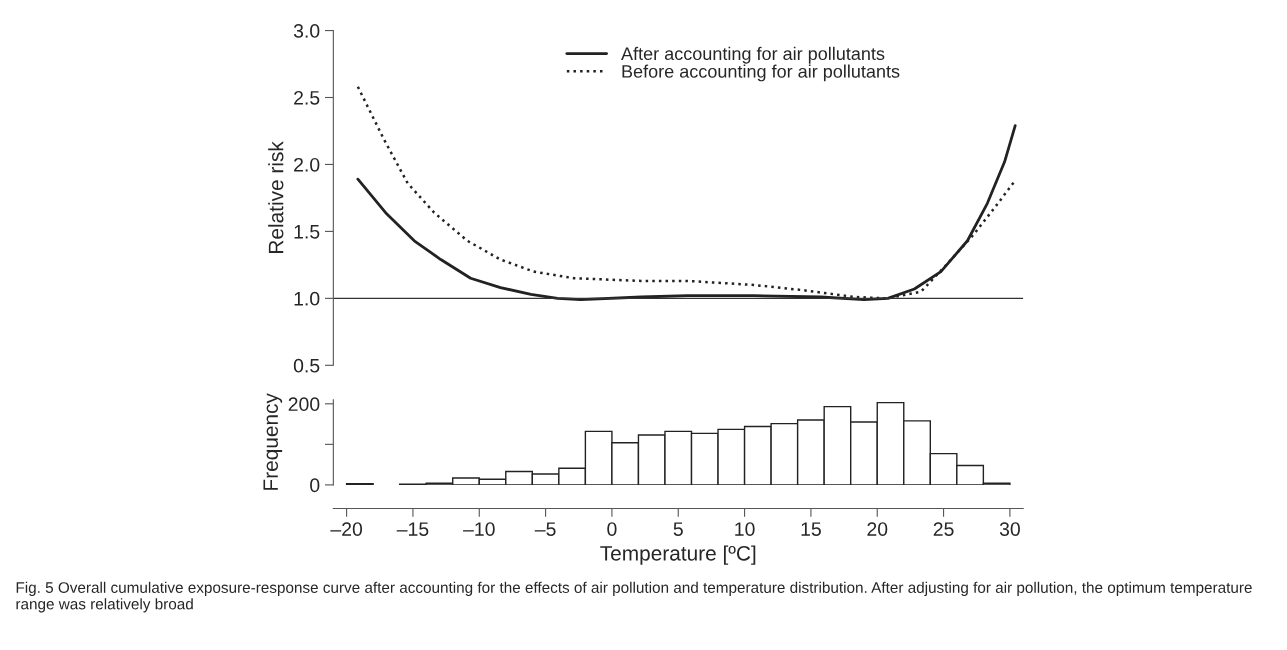 The width and height of the screenshot is (1287, 650). I want to click on caption: Fig. 5 Overall cumulative exposure-response curve after accounting for the effects of air pollution and temperature distribution. After adjusting for air pollution, the optimum temperature range was relatively broad, so click(634, 597).